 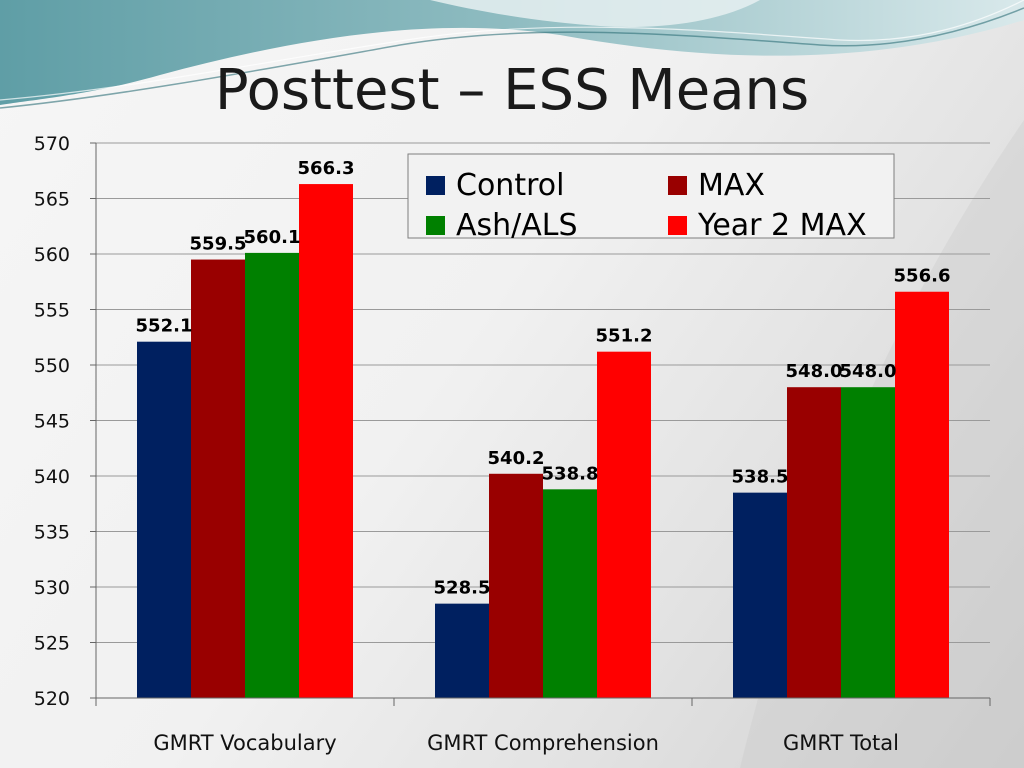 I want to click on x-tick-label: GMRT Comprehension, so click(x=543, y=743).